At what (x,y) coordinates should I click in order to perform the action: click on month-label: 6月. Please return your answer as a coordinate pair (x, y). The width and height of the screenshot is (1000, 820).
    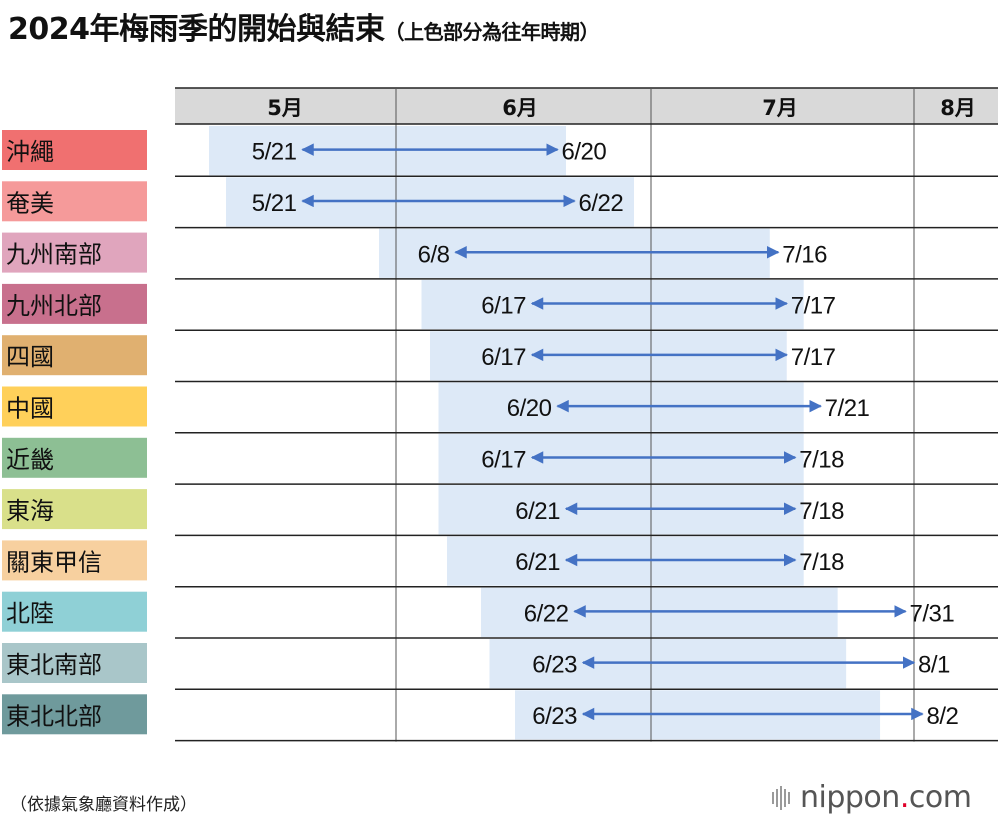
    Looking at the image, I should click on (520, 108).